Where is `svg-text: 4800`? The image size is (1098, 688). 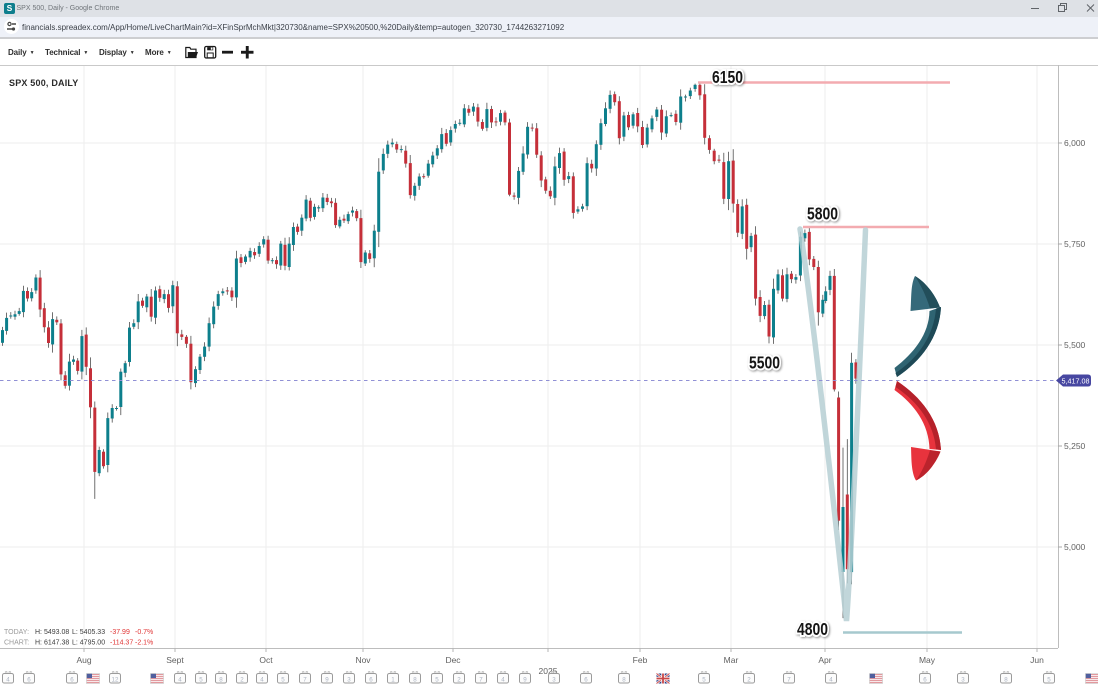
svg-text: 4800 is located at coordinates (812, 629).